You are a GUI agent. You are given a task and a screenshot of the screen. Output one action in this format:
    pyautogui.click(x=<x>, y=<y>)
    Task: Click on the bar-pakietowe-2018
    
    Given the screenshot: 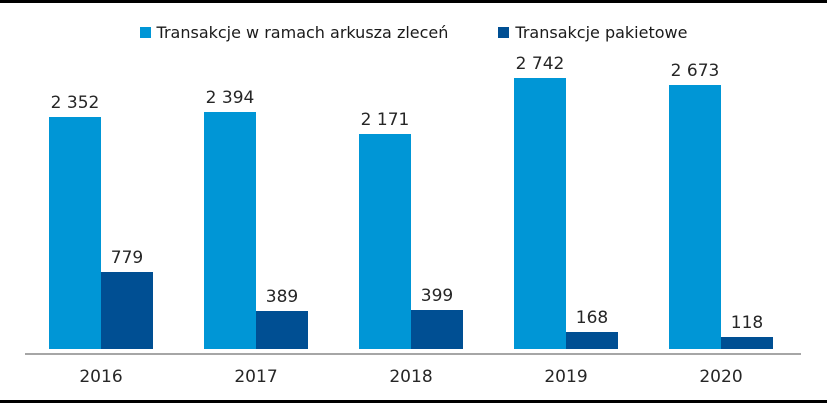 What is the action you would take?
    pyautogui.click(x=437, y=329)
    